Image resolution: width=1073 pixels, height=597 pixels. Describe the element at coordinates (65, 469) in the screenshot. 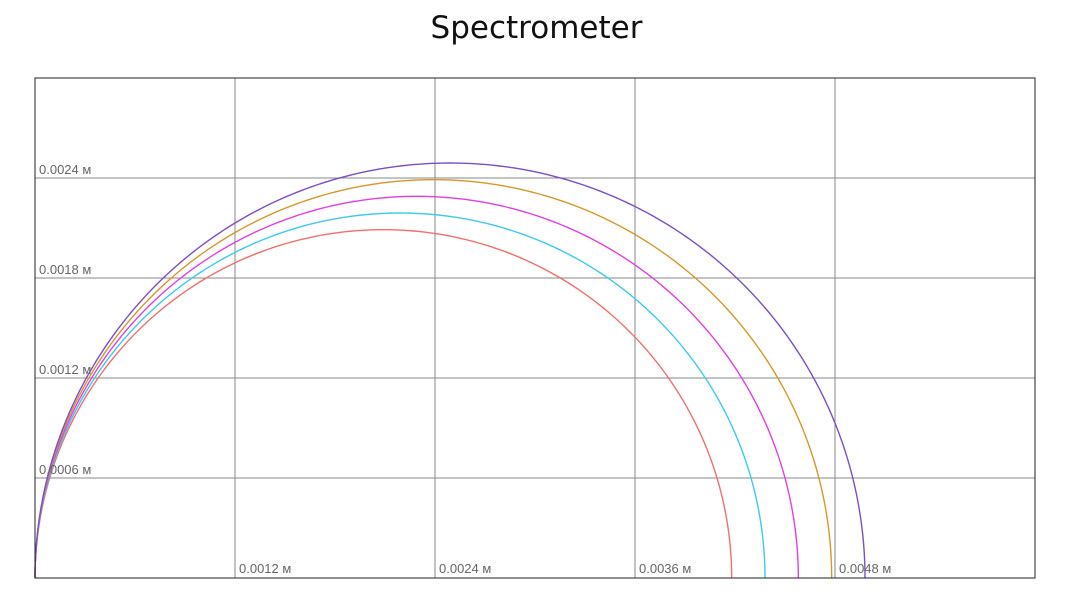

I see `y-tick-label: 0.0006 м` at that location.